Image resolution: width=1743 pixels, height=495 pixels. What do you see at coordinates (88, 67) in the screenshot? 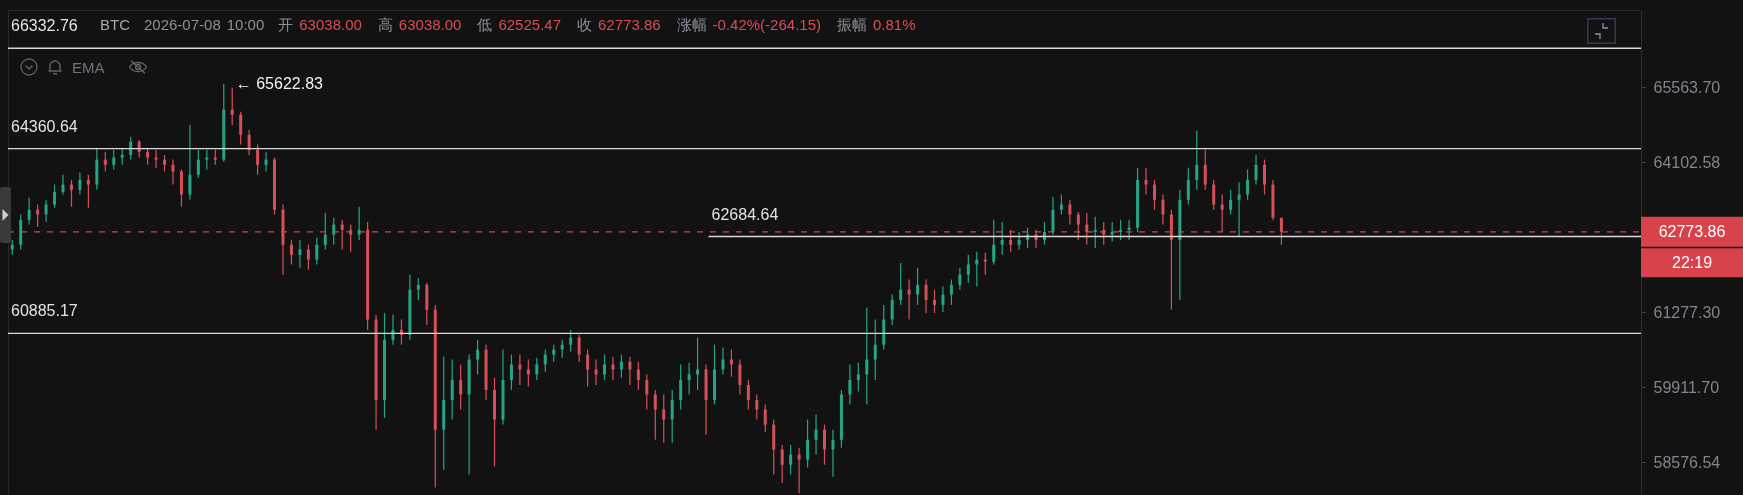
I see `annotation: EMA` at bounding box center [88, 67].